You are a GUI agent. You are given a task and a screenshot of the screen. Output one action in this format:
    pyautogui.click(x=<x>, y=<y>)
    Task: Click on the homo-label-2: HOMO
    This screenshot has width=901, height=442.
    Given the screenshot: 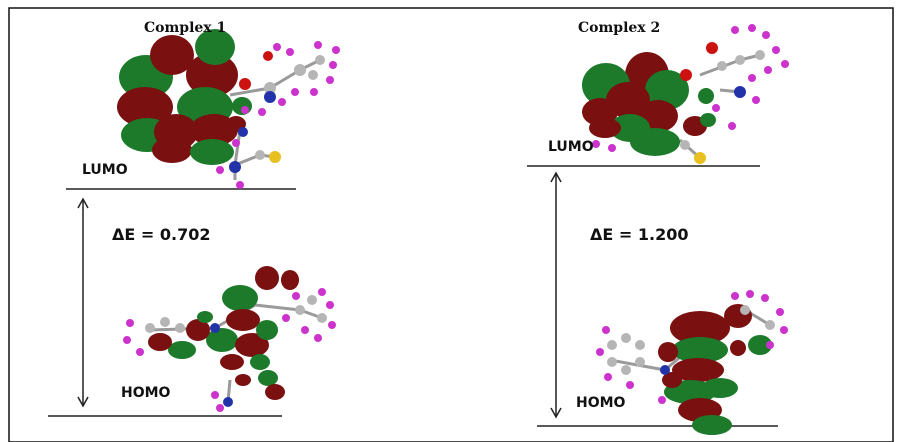 What is the action you would take?
    pyautogui.click(x=601, y=403)
    